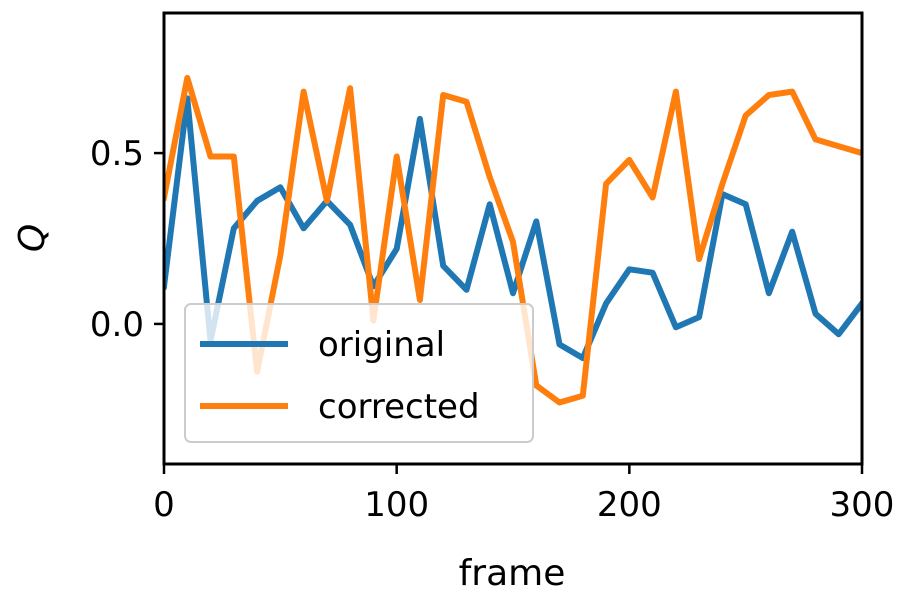 The width and height of the screenshot is (910, 598). Describe the element at coordinates (396, 505) in the screenshot. I see `x-tick-label: 100` at that location.